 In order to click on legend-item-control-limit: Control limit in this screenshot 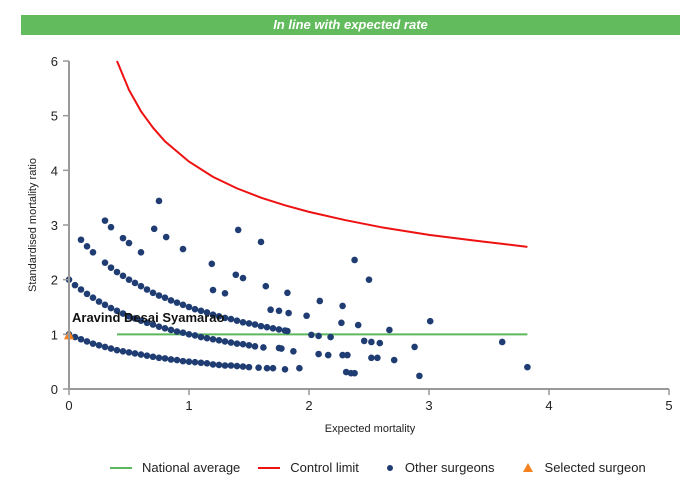, I will do `click(308, 467)`.